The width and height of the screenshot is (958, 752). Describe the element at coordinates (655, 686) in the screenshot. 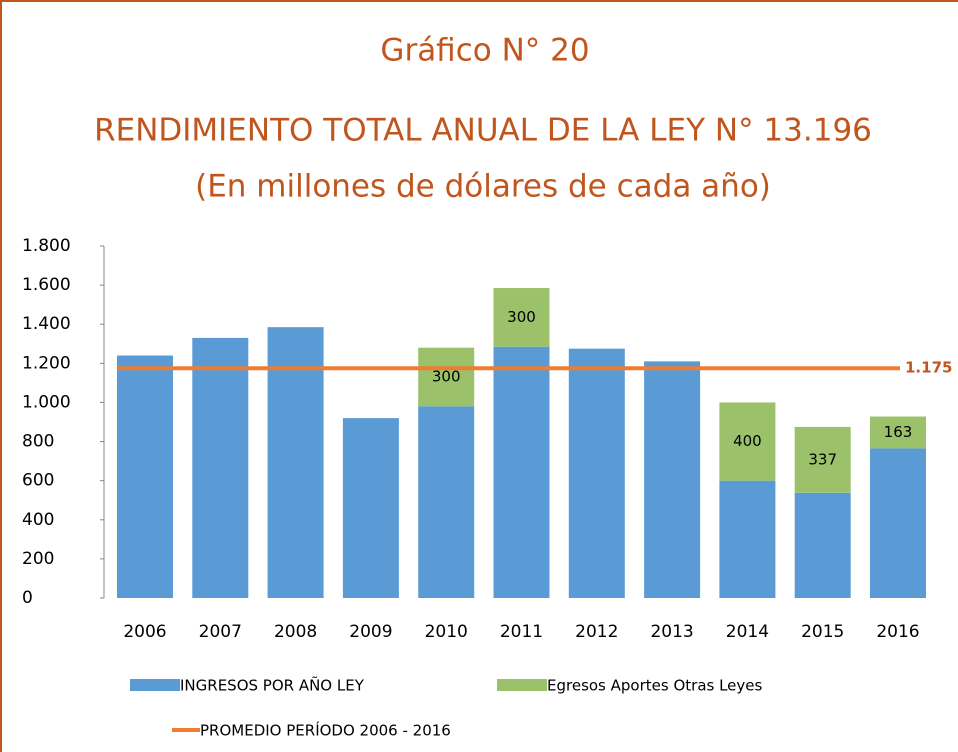

I see `legend-label: Egresos Aportes Otras Leyes` at that location.